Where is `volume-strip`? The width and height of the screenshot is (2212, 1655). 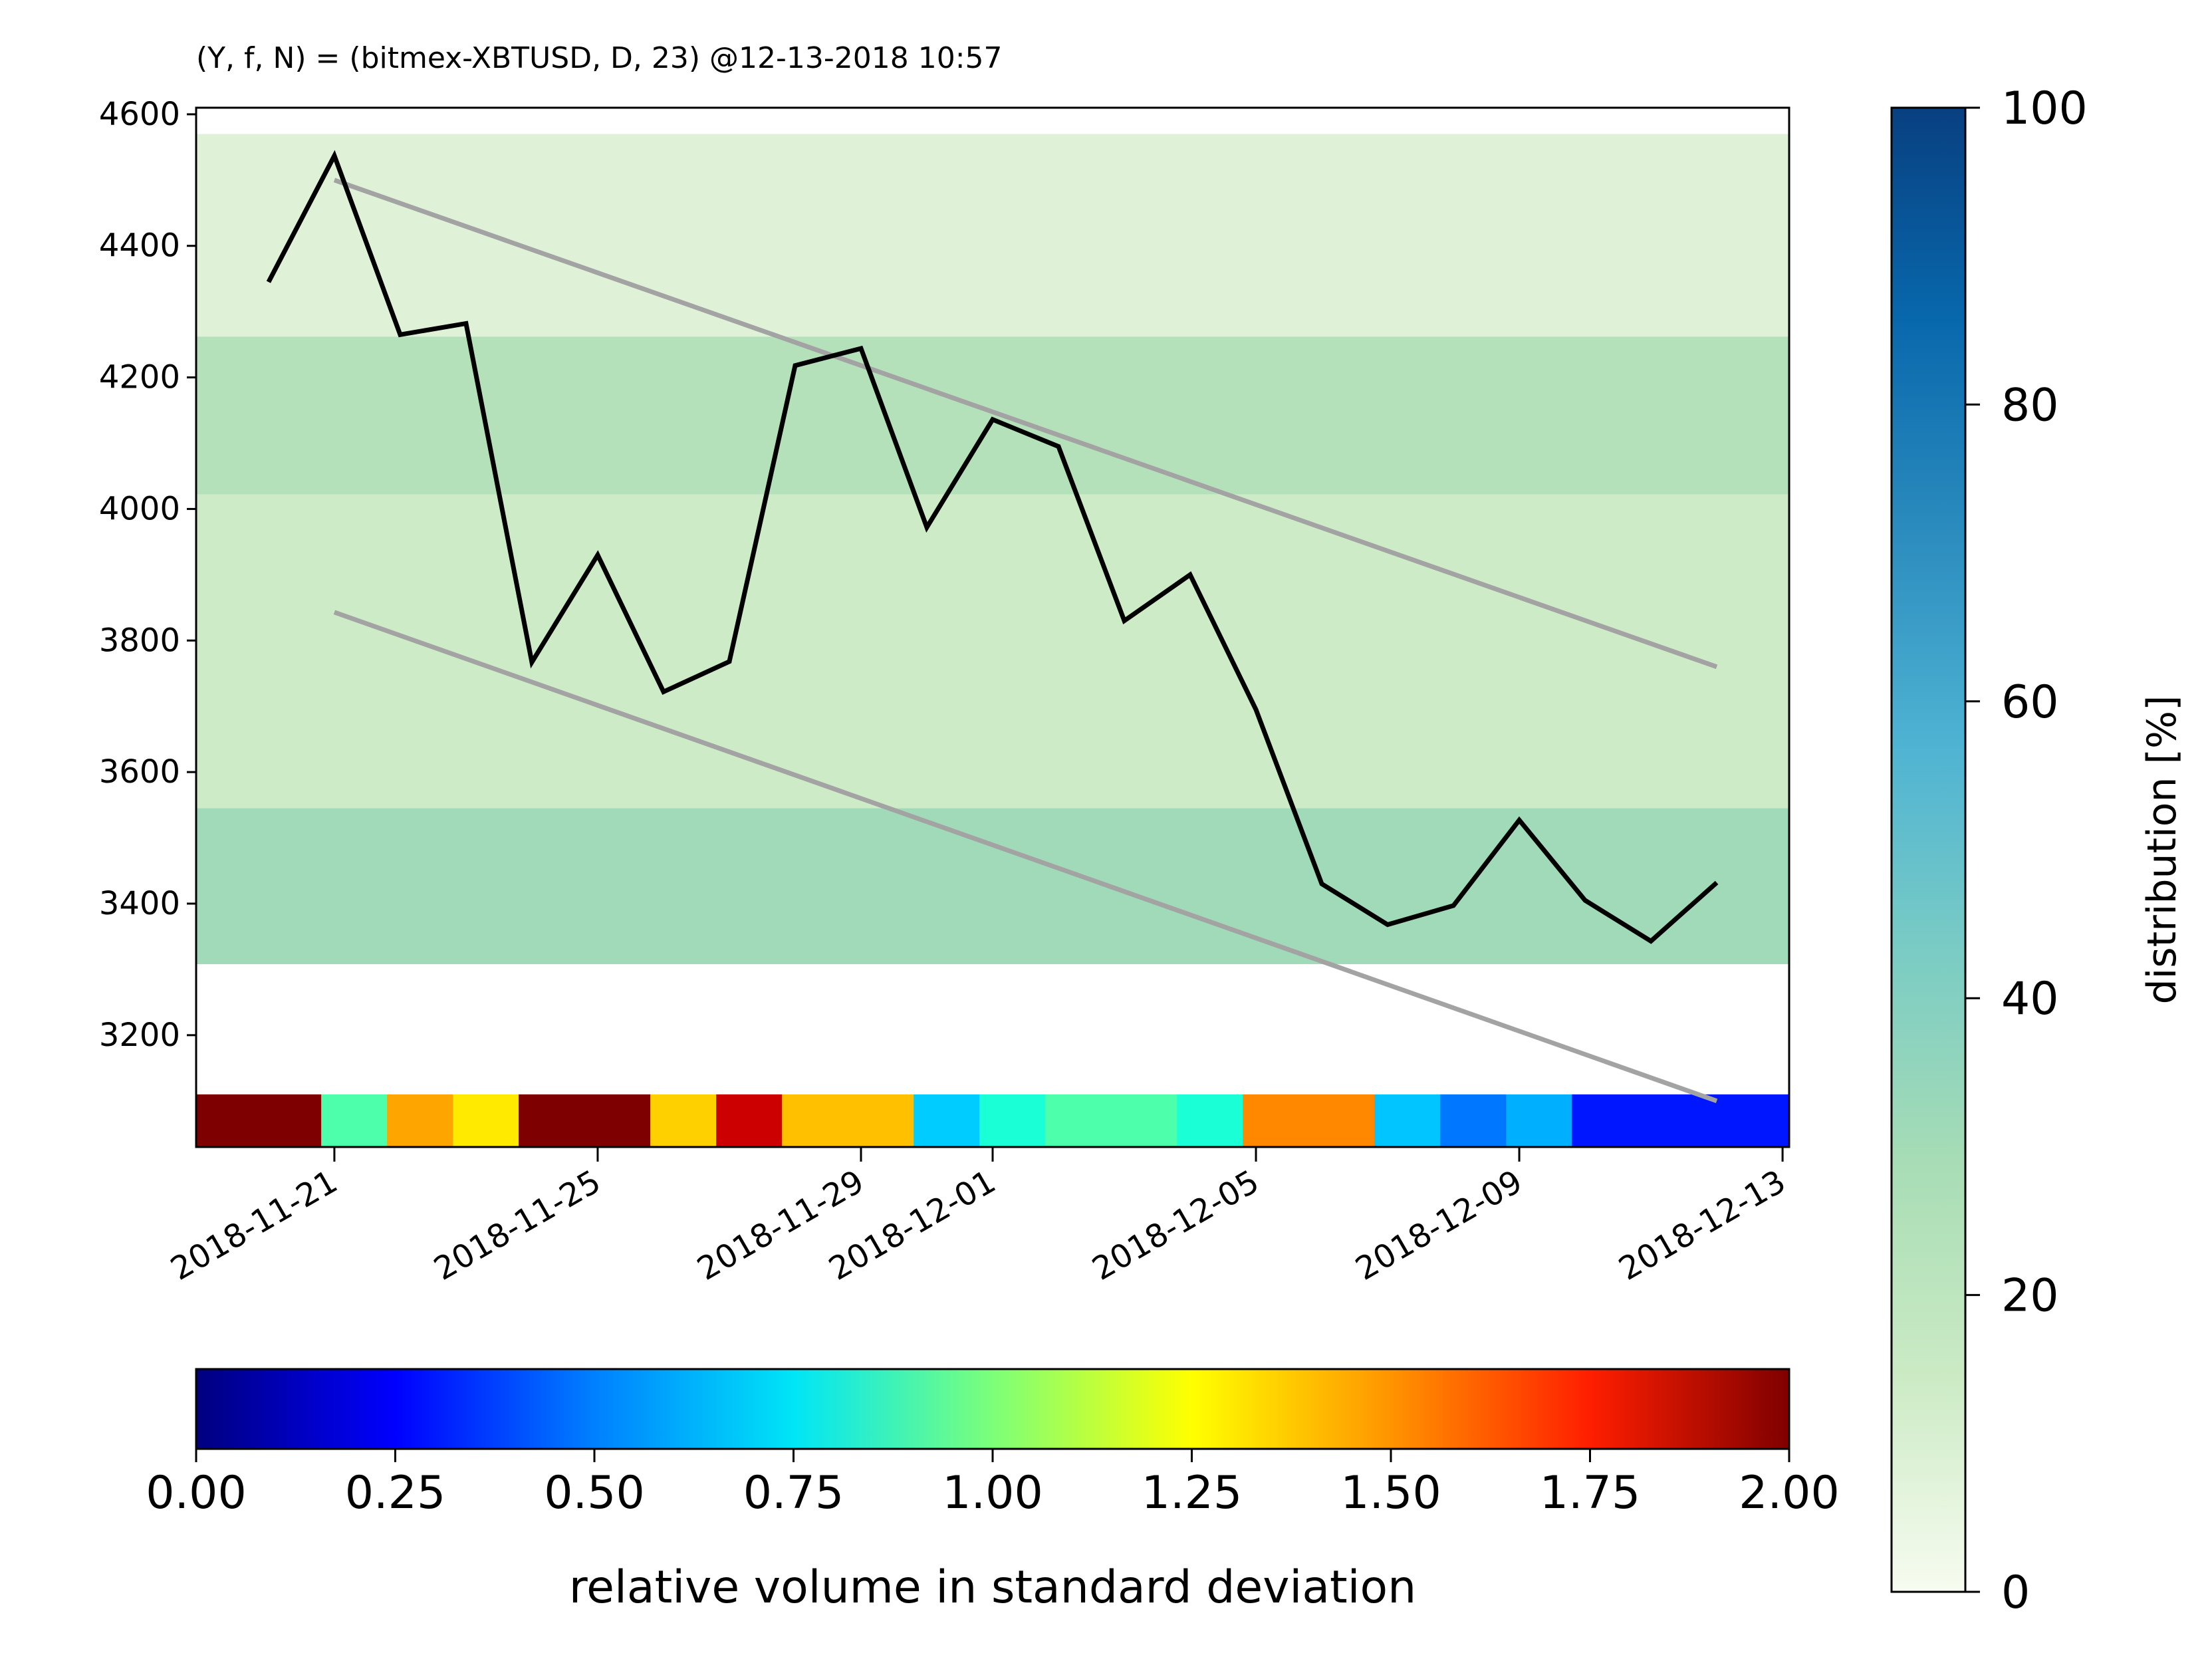 volume-strip is located at coordinates (993, 1120).